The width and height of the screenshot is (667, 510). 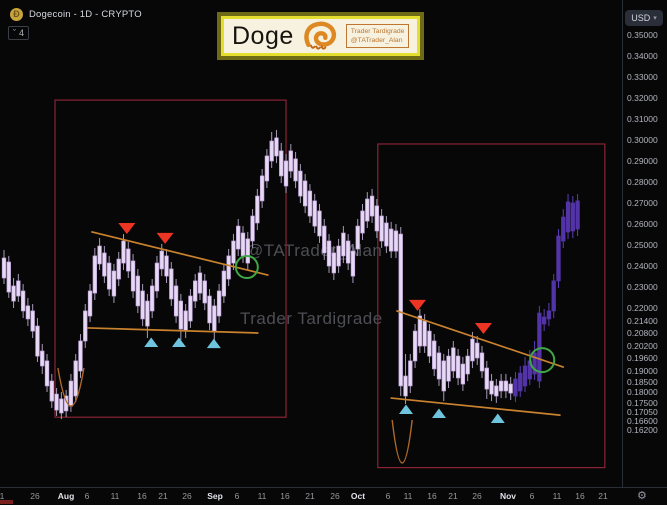 What do you see at coordinates (642, 161) in the screenshot?
I see `price-axis-label: 0.29000` at bounding box center [642, 161].